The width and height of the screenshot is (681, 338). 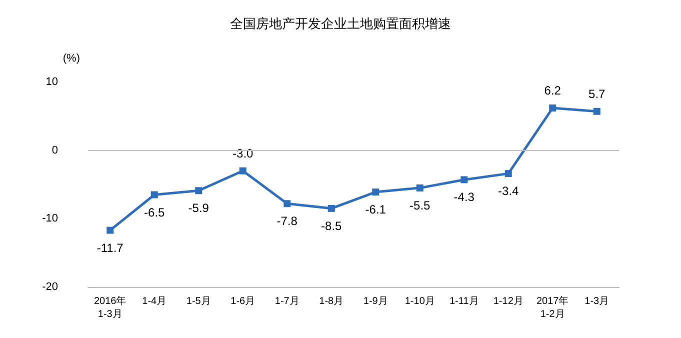 What do you see at coordinates (340, 23) in the screenshot?
I see `chart-title: 全国房地产开发企业土地购置面积增速` at bounding box center [340, 23].